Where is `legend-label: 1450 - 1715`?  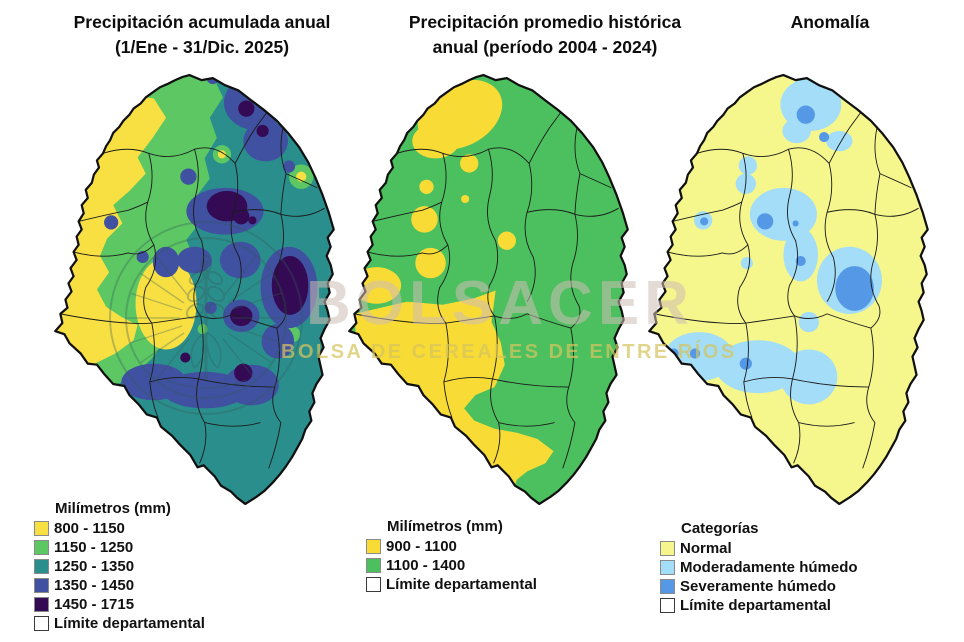
legend-label: 1450 - 1715 is located at coordinates (94, 604).